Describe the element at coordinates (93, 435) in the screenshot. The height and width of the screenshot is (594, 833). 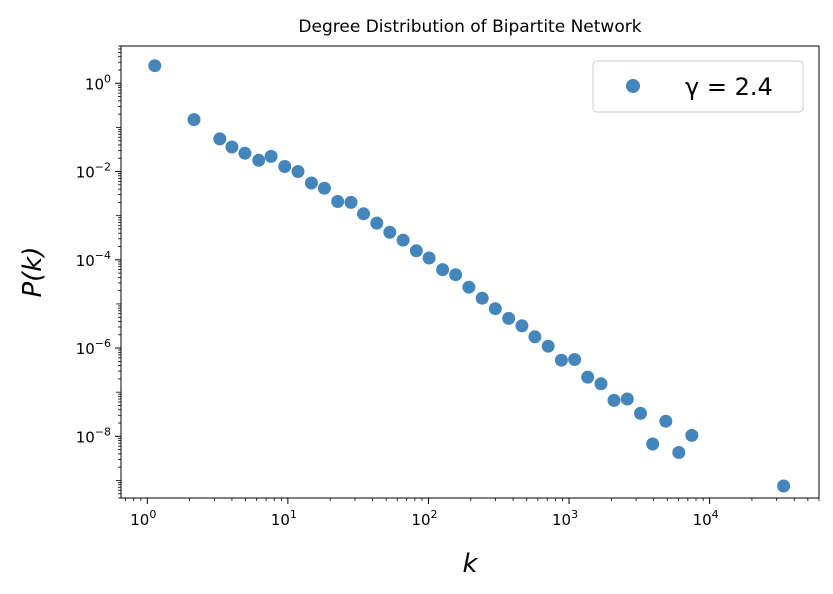
I see `y-tick-label: 10⁻⁸` at that location.